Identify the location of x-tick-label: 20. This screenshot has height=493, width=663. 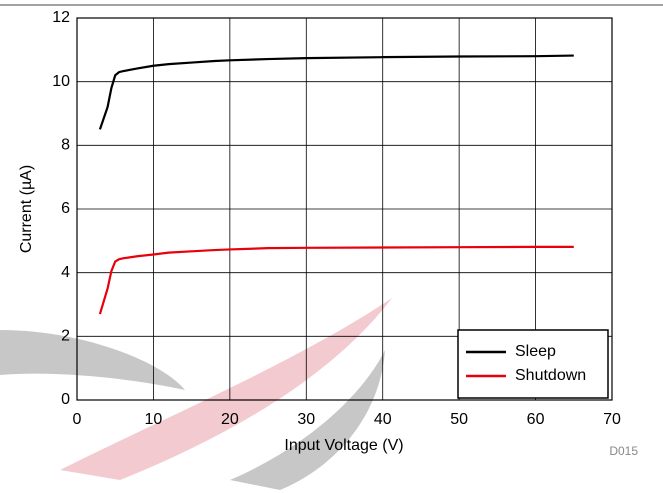
(230, 419).